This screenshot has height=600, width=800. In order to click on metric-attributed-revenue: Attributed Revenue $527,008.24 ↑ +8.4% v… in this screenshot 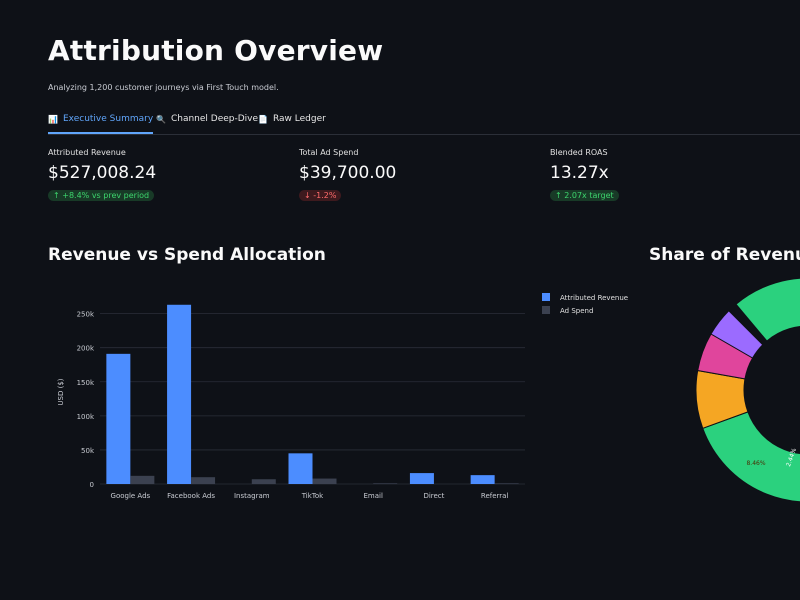, I will do `click(102, 175)`.